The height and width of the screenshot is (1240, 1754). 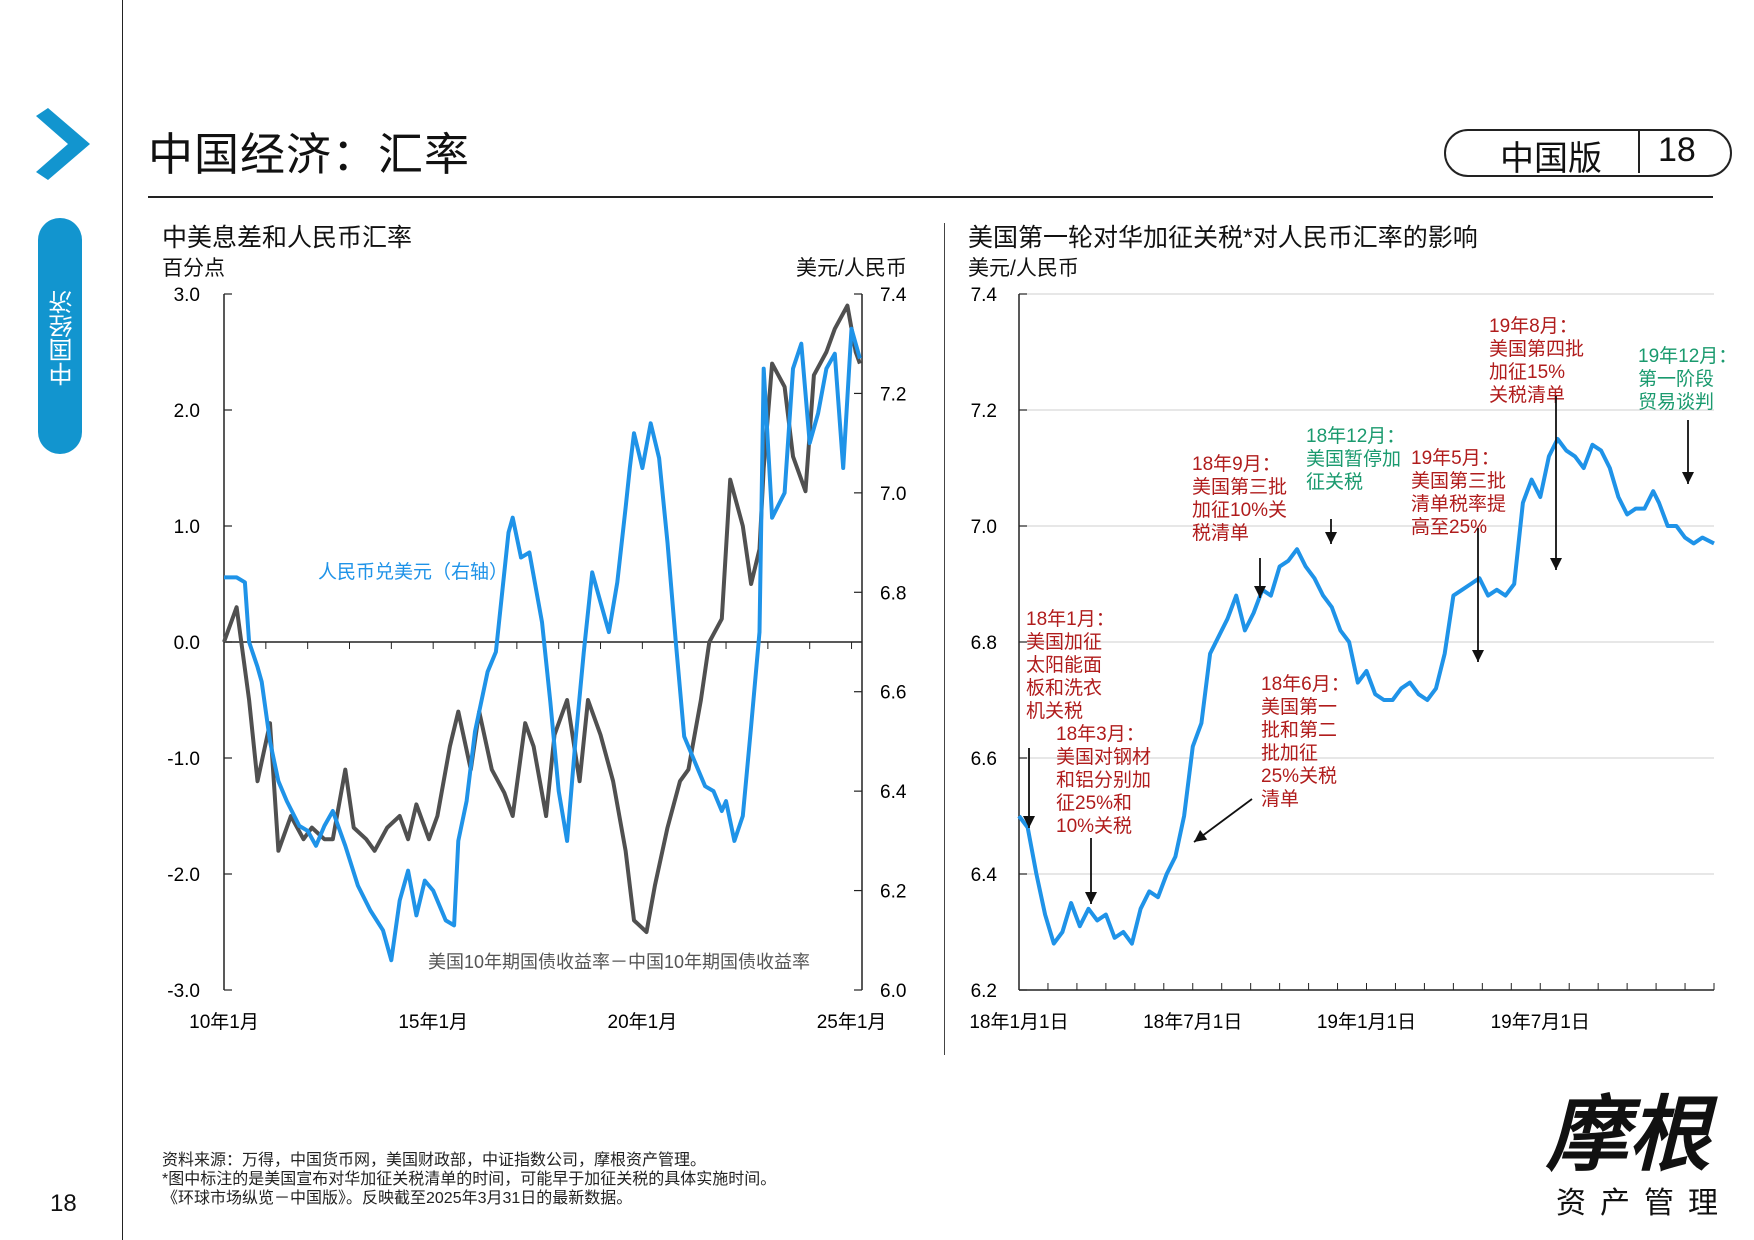 What do you see at coordinates (183, 875) in the screenshot?
I see `chart1-ytick-label: -2.0` at bounding box center [183, 875].